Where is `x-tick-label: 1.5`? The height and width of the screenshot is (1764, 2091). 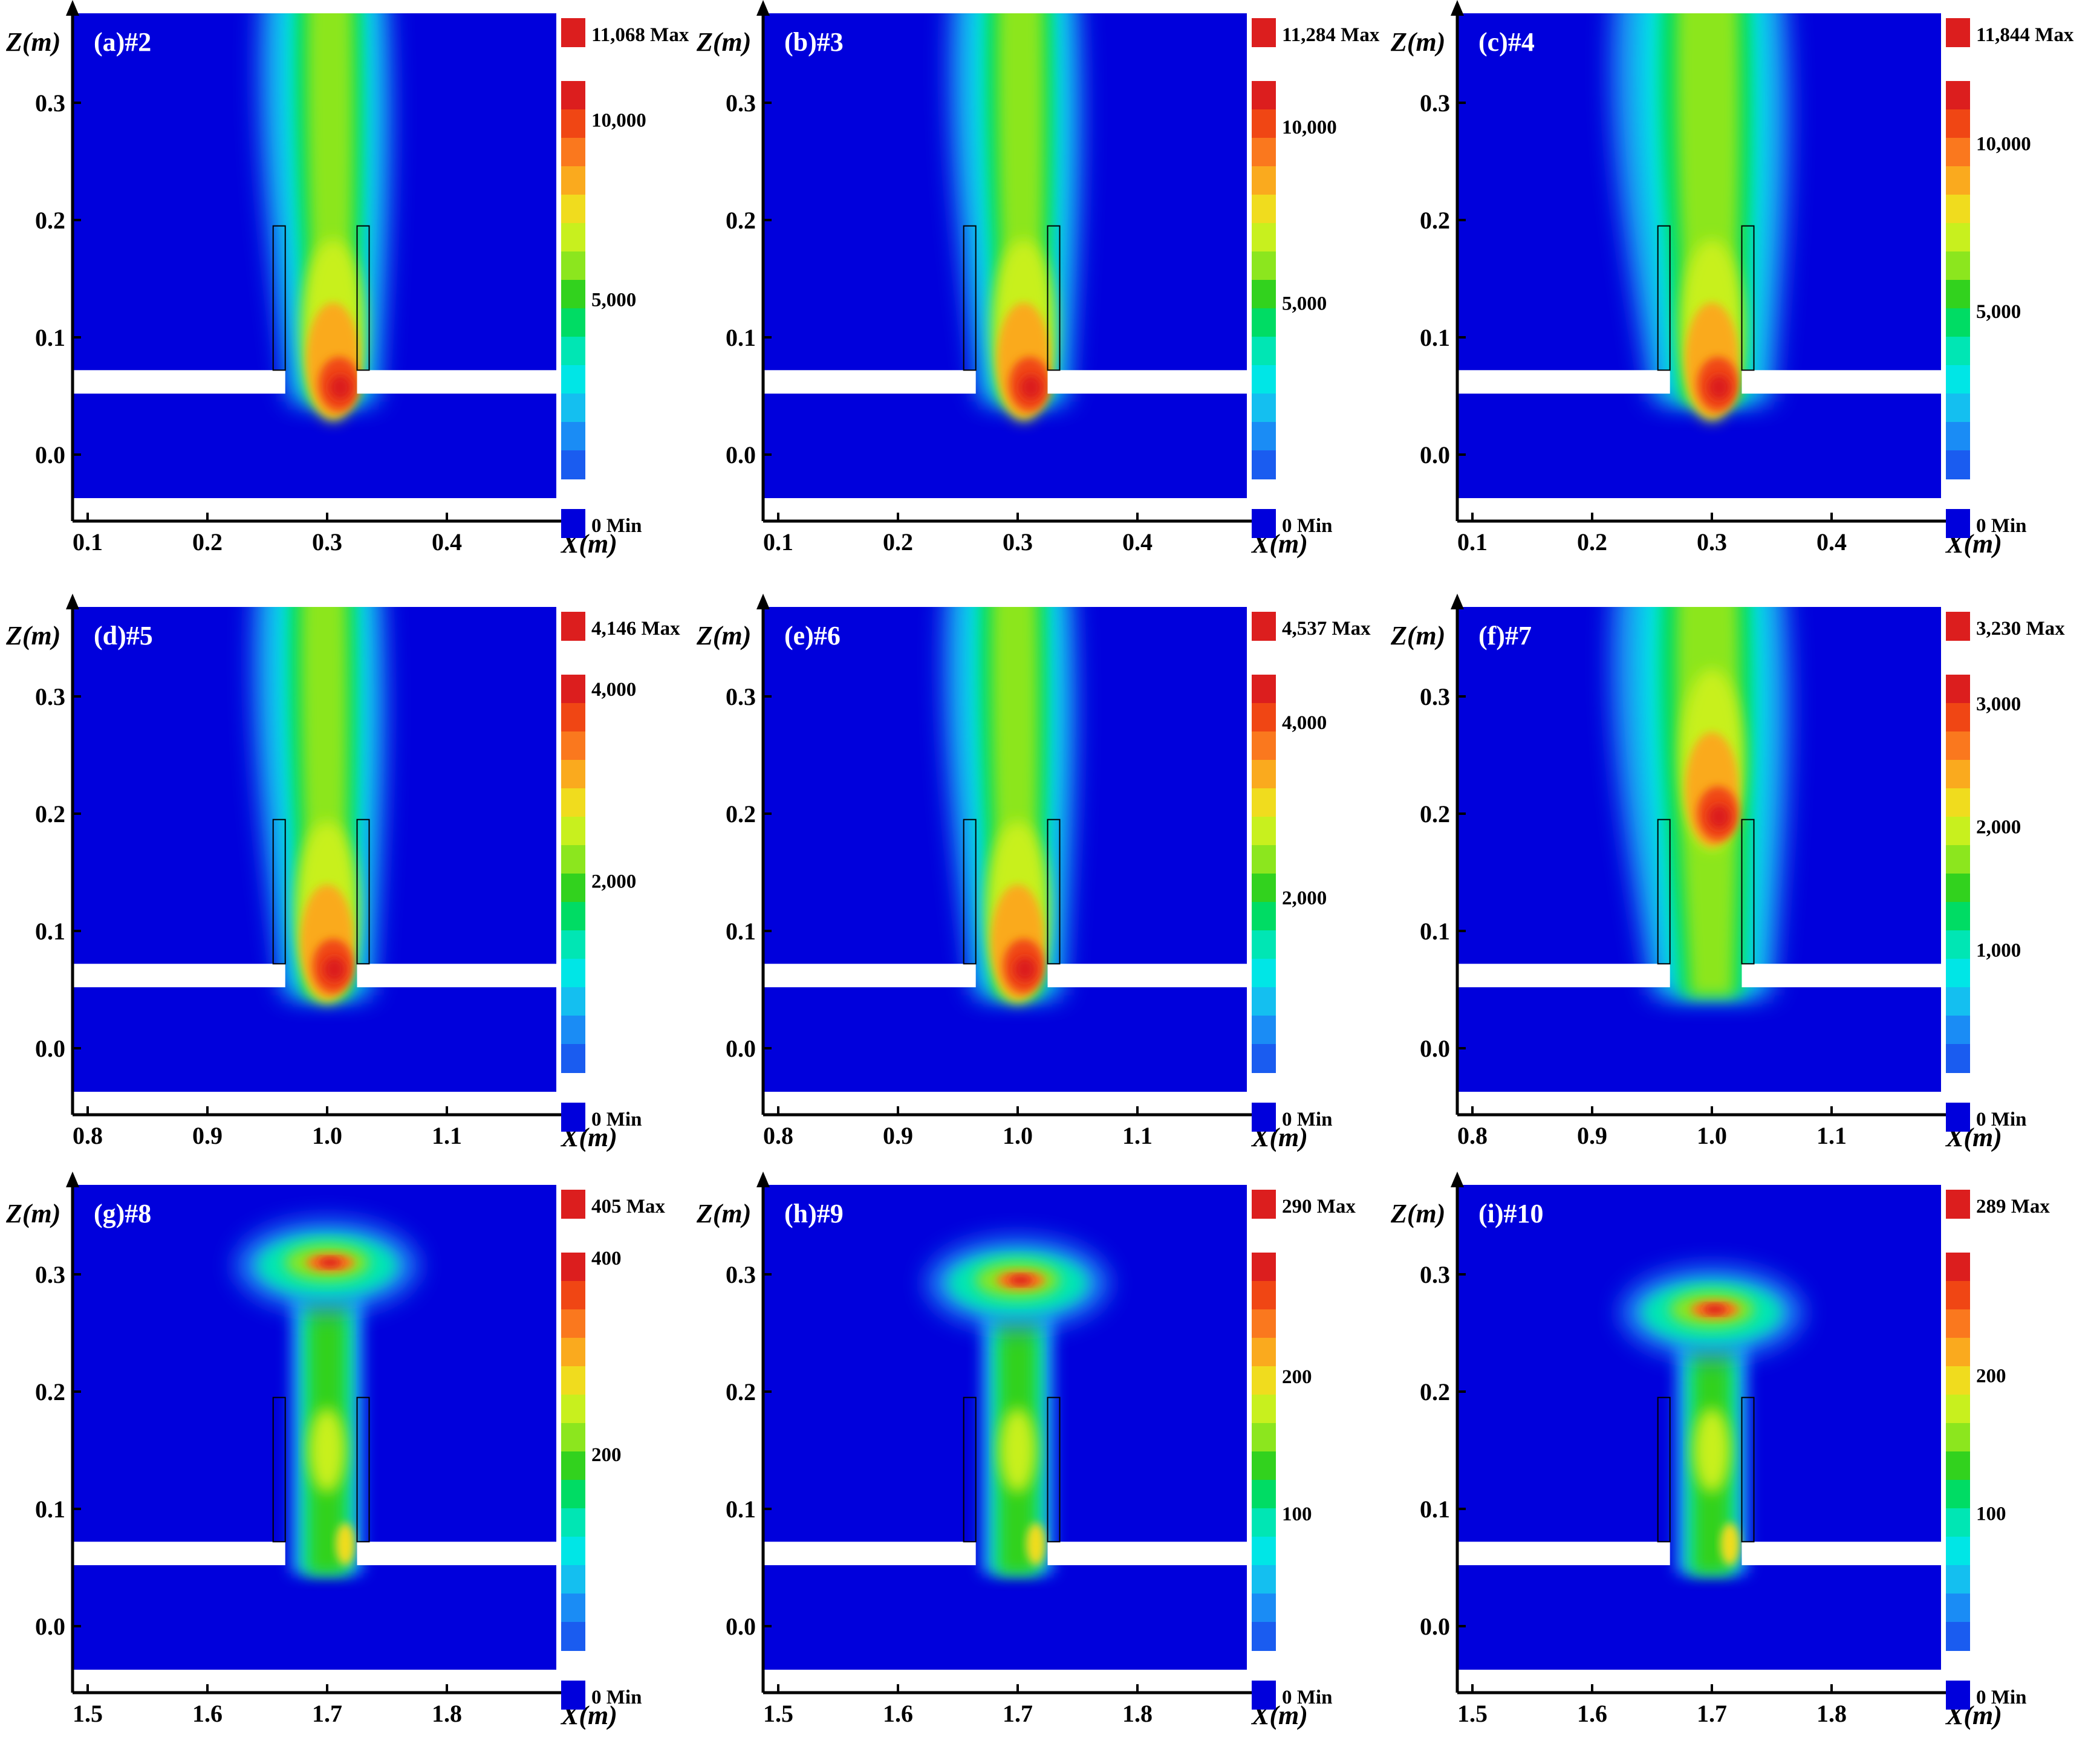 x-tick-label: 1.5 is located at coordinates (88, 1713).